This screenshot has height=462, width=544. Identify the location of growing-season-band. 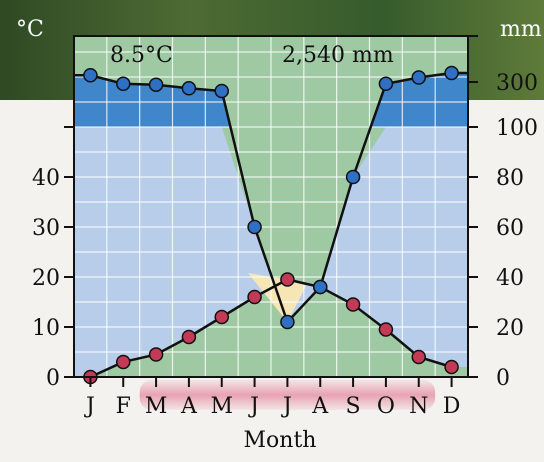
(287, 395).